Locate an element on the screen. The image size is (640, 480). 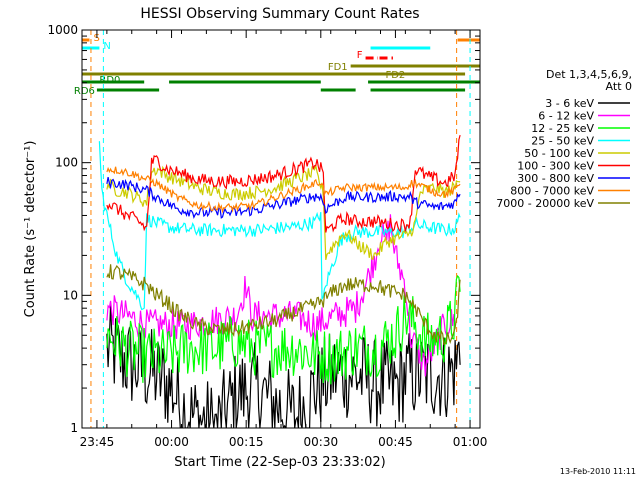
flag-label-rd0: RD0 is located at coordinates (109, 80).